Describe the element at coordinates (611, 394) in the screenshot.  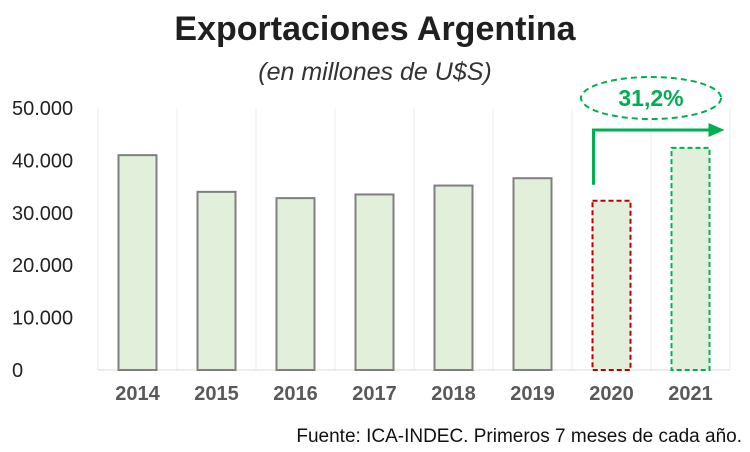
I see `x-tick-label: 2020` at that location.